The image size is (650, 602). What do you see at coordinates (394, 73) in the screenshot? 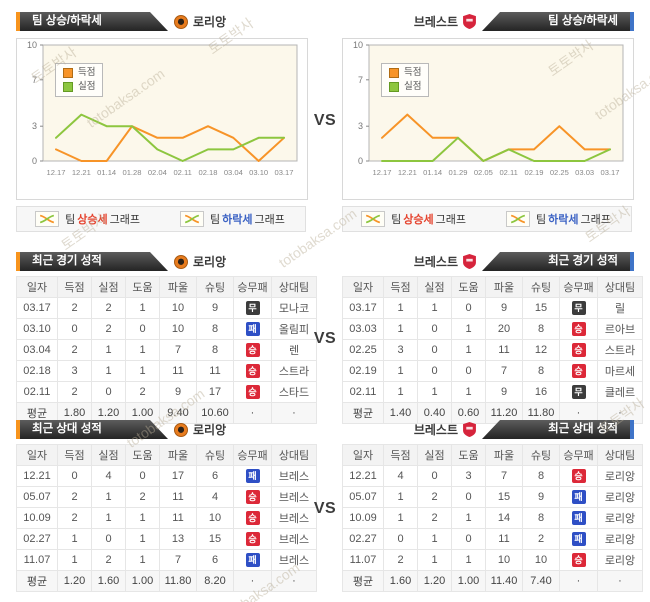
I see `scored-swatch-icon` at bounding box center [394, 73].